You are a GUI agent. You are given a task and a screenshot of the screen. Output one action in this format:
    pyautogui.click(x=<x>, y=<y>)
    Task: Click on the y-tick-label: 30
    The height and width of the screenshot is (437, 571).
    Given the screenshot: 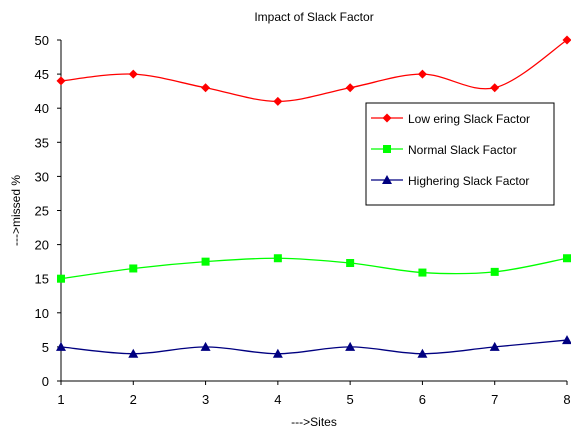 What is the action you would take?
    pyautogui.click(x=42, y=176)
    